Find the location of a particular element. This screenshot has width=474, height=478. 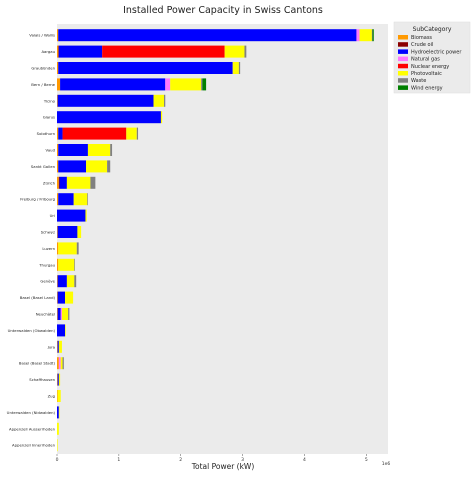

y-tick-label: Freiburg / Fribourg is located at coordinates (37, 199).